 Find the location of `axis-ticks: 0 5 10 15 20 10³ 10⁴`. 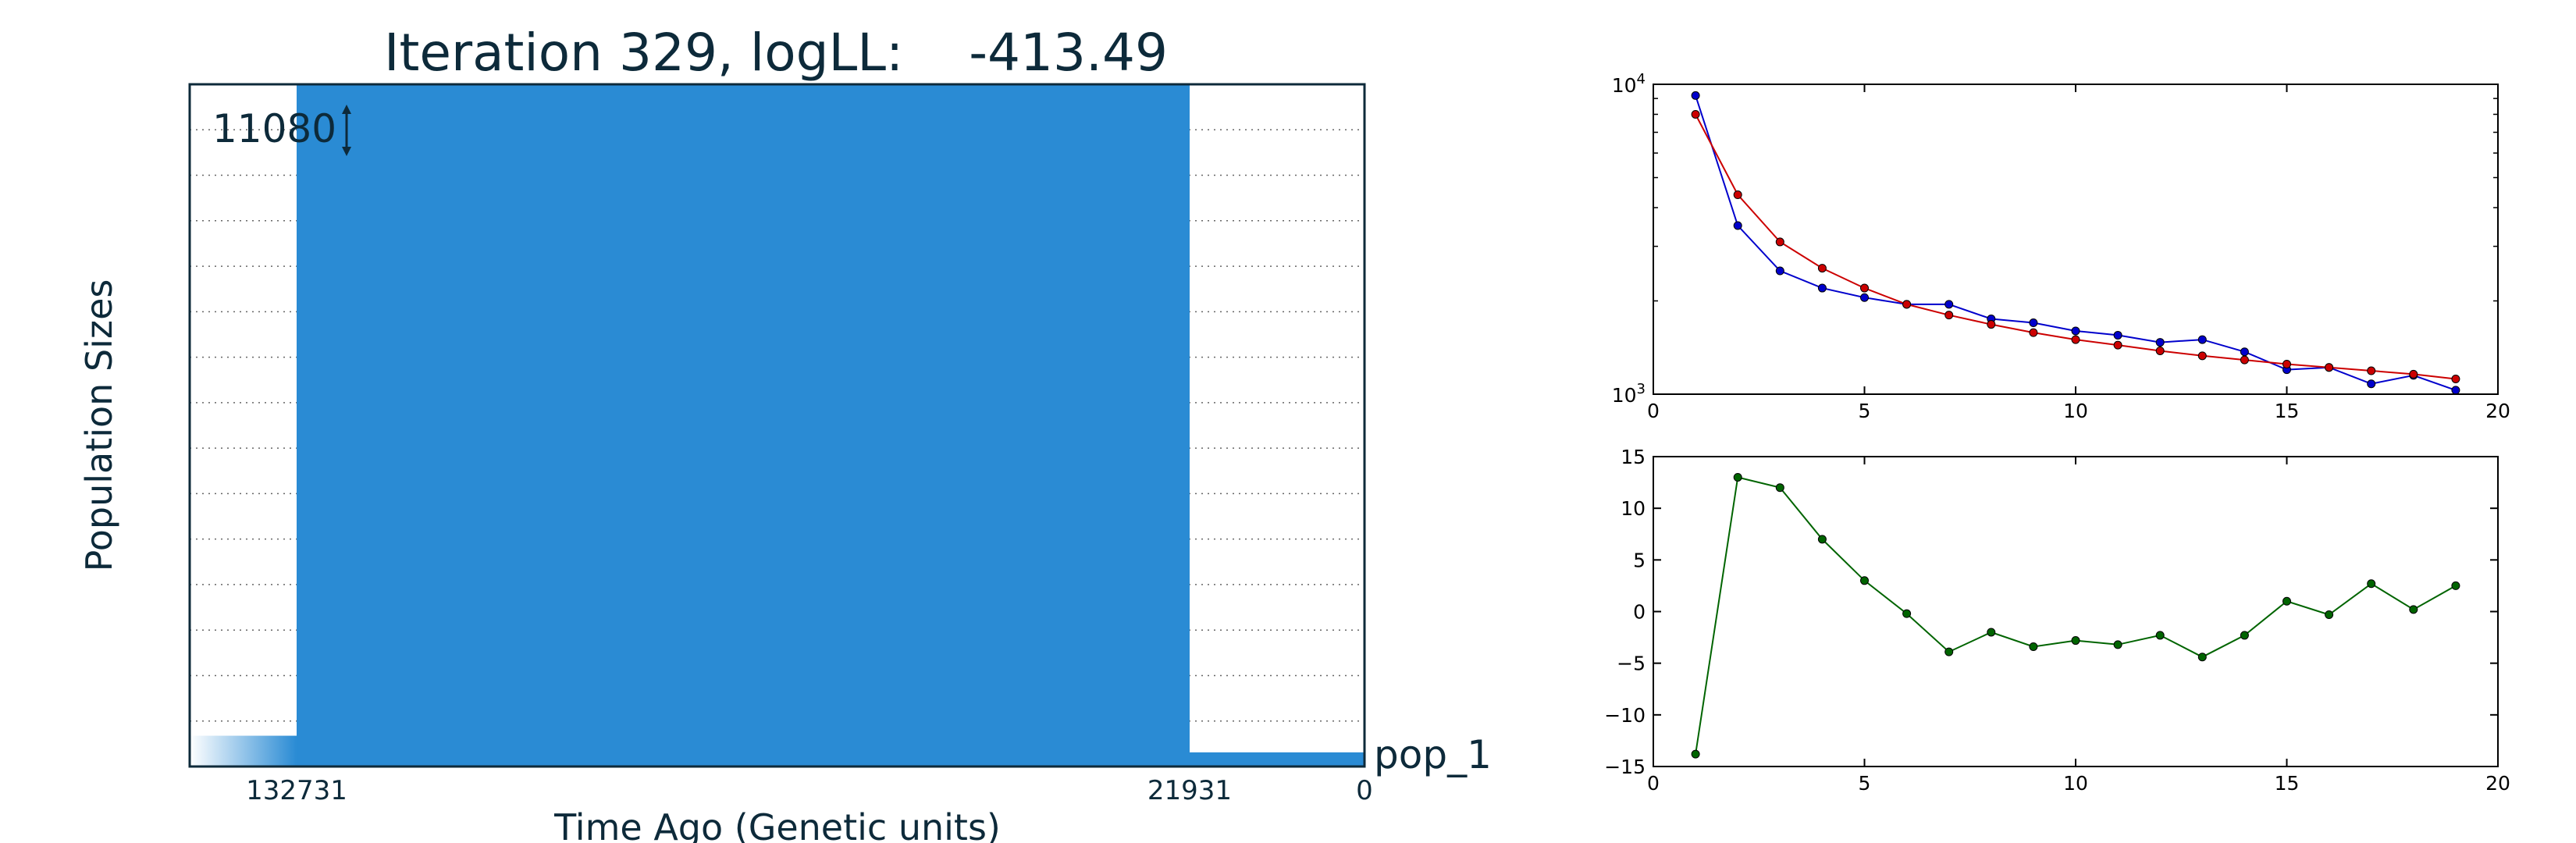

axis-ticks: 0 5 10 15 20 10³ 10⁴ is located at coordinates (2061, 246).